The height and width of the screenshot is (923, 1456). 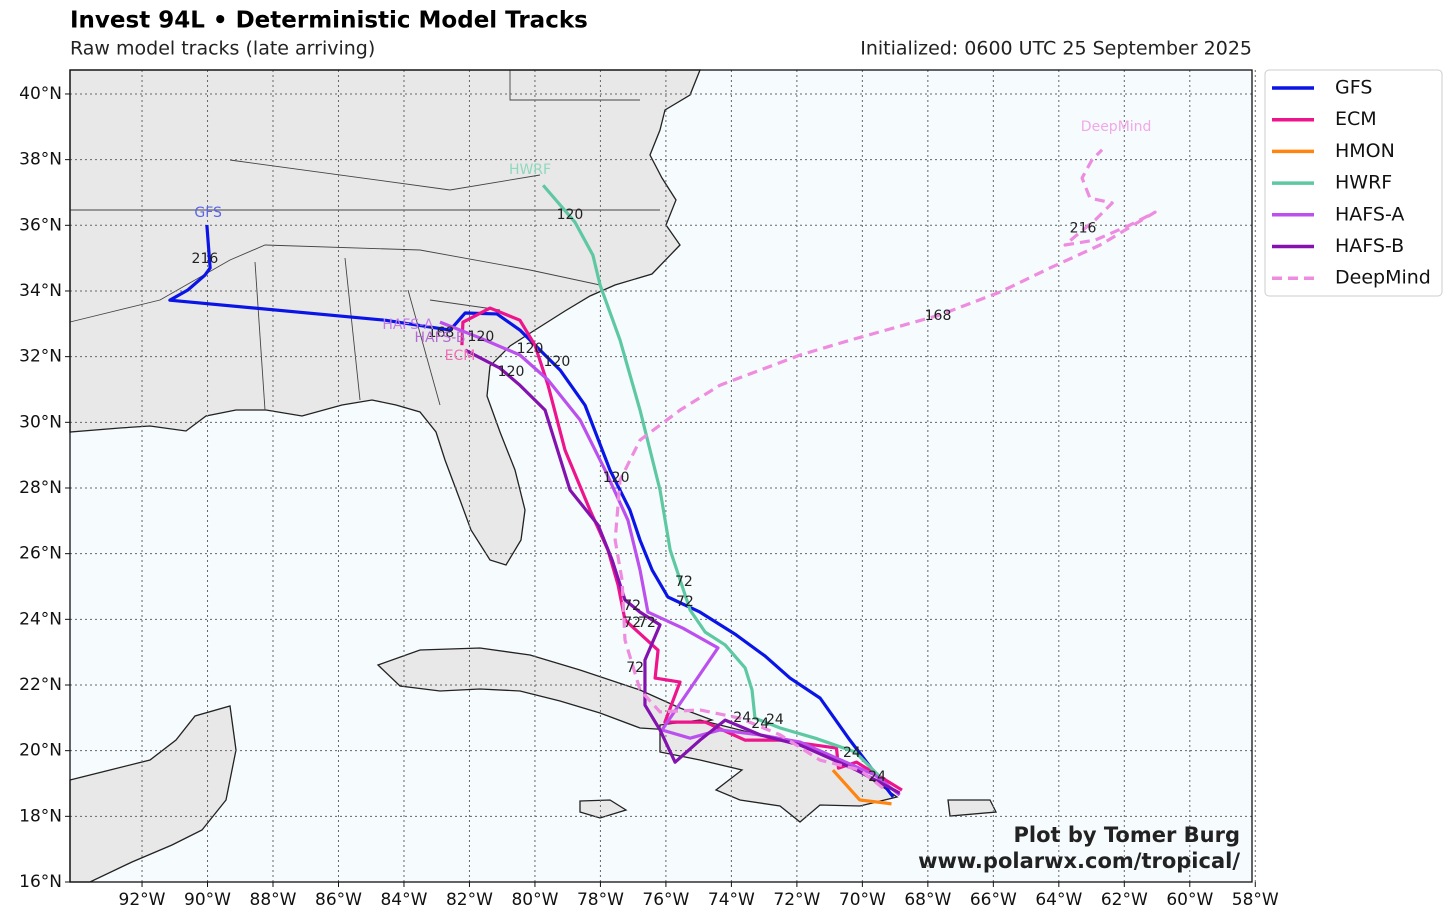 I want to click on x-tick-label: 58°W, so click(x=1255, y=900).